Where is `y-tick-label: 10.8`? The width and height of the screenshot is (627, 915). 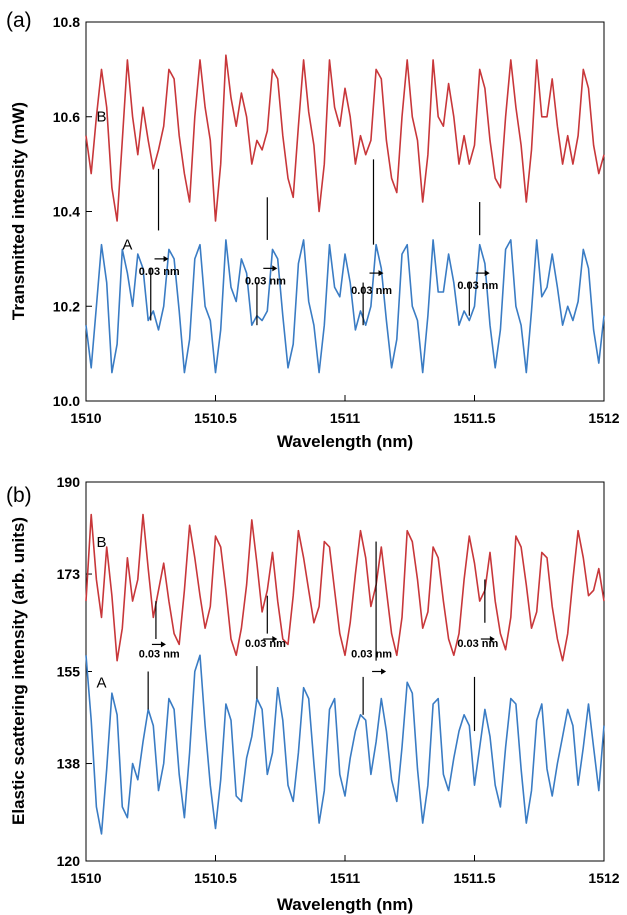
y-tick-label: 10.8 is located at coordinates (66, 22).